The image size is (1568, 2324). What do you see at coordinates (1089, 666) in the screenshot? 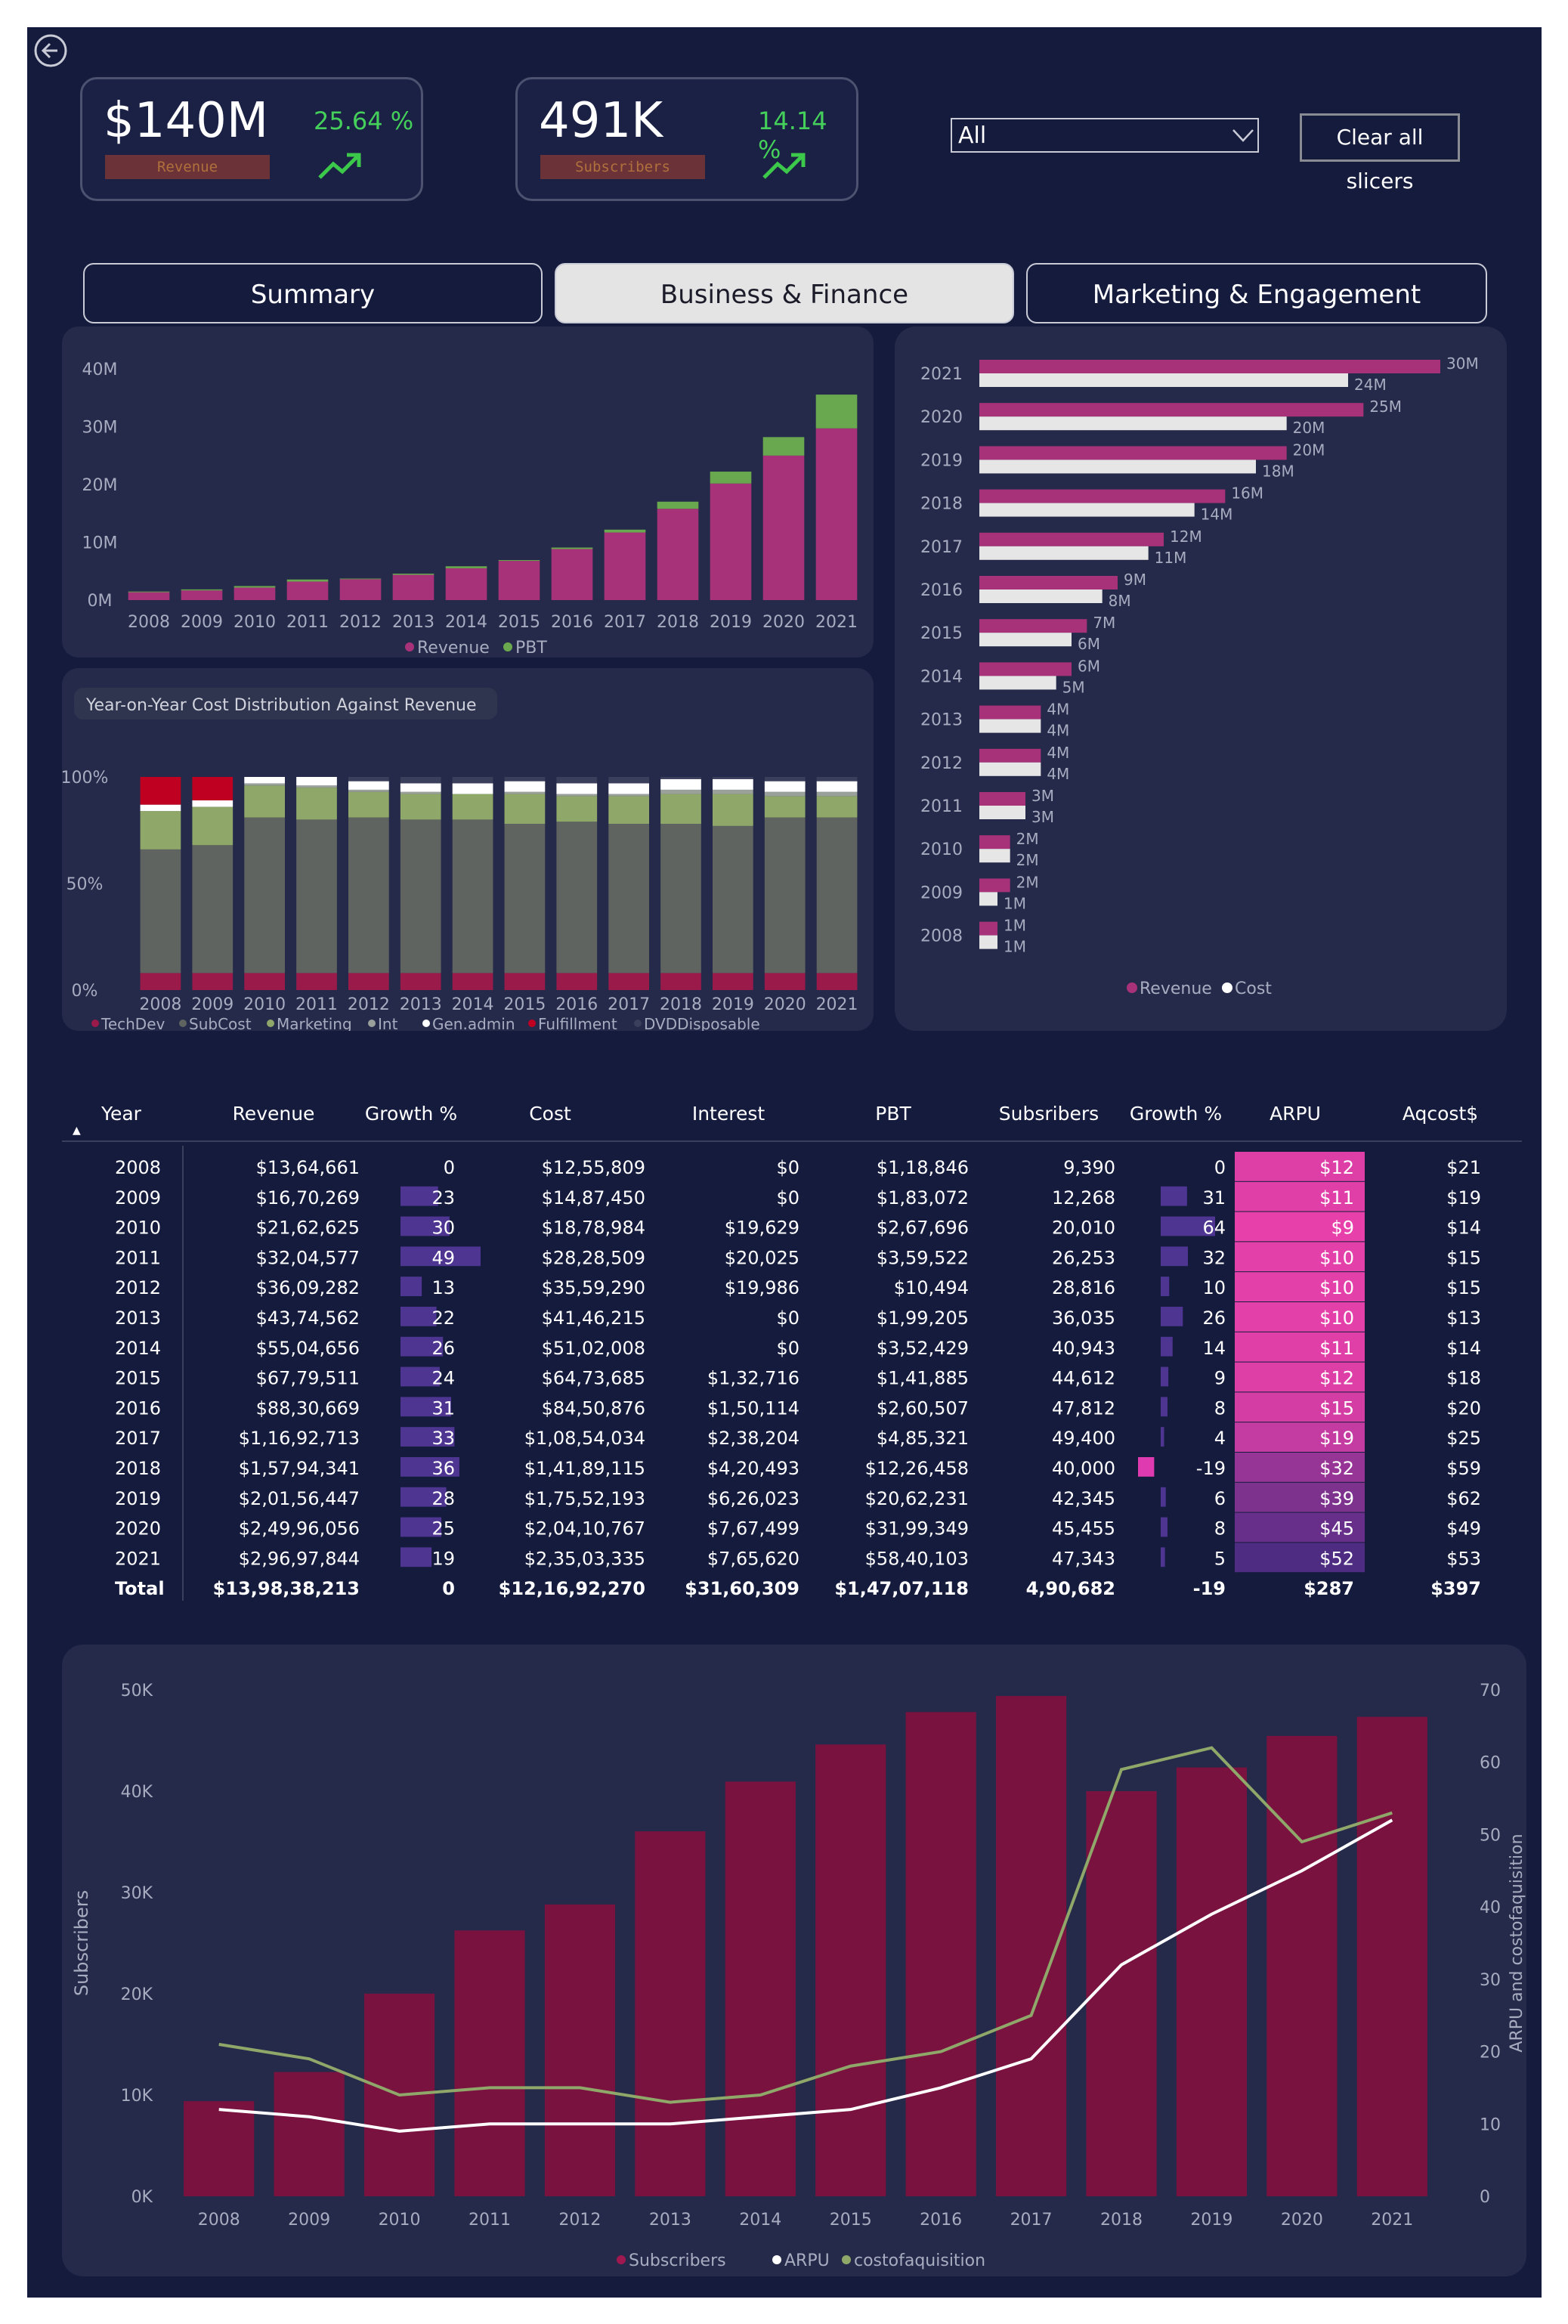
I see `data-label: 6M` at bounding box center [1089, 666].